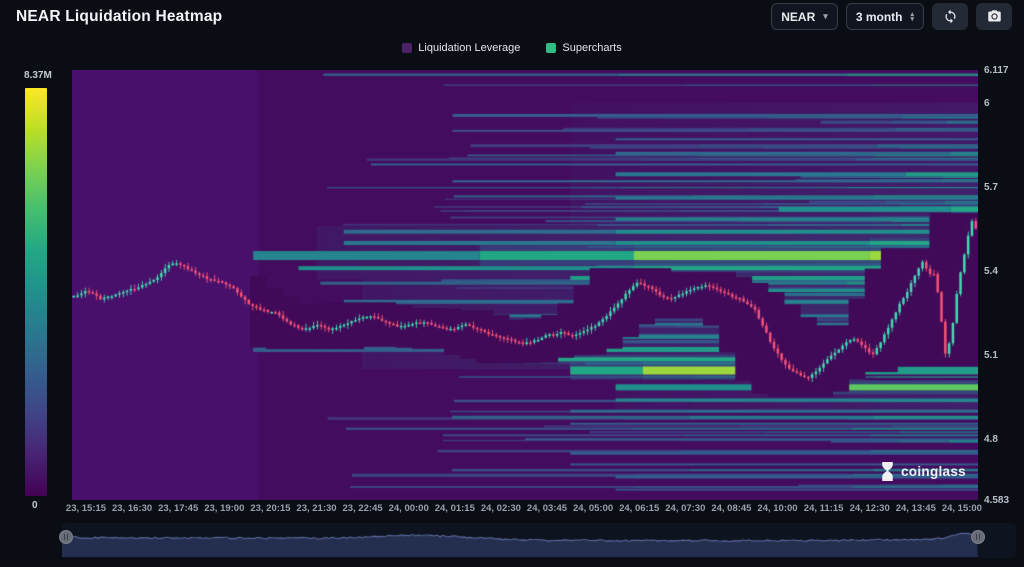 The height and width of the screenshot is (567, 1024). Describe the element at coordinates (912, 16) in the screenshot. I see `spinner-arrows-icon: ▴ ▾` at that location.